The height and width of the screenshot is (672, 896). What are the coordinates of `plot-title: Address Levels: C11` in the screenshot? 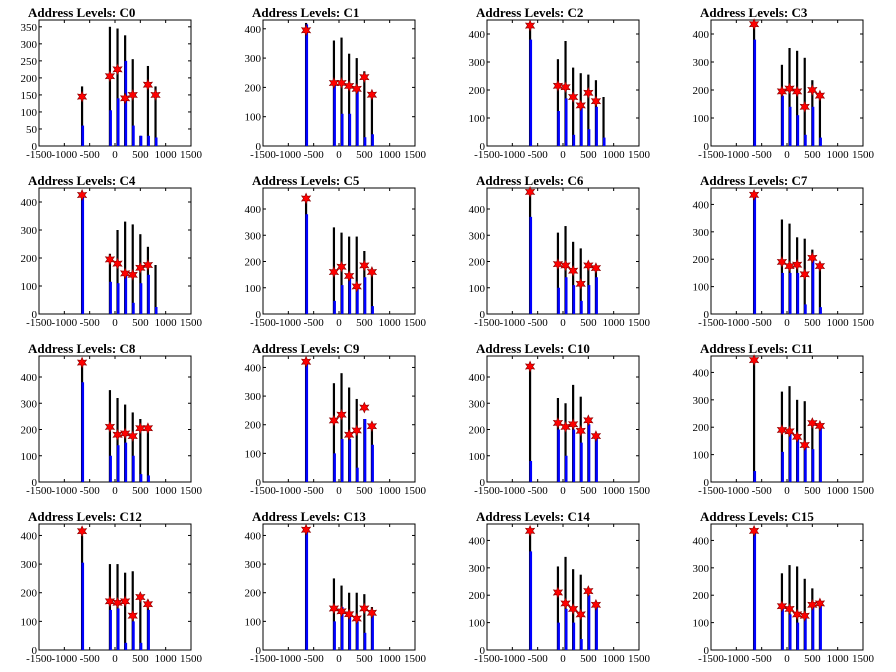 It's located at (756, 348).